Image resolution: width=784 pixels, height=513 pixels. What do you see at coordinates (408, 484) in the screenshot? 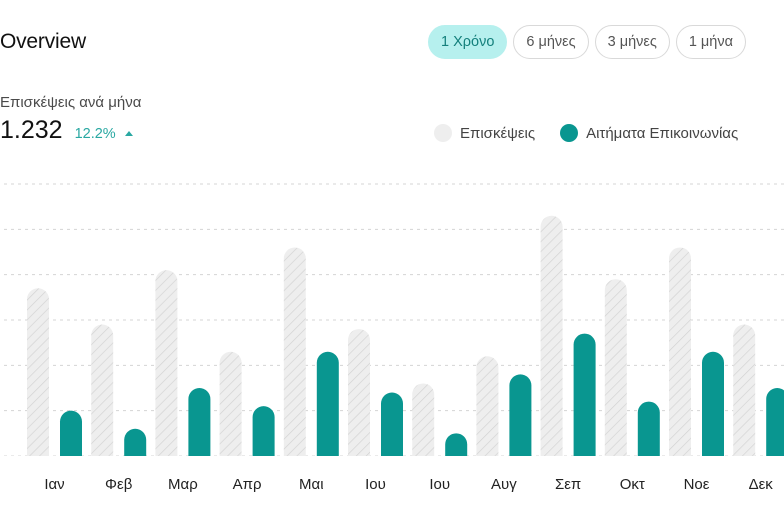
I see `x-axis-labels: Ιαν Φεβ Μαρ Απρ Μαι Ιου Ιου Αυγ Σεπ Οκτ Νοε Δεκ` at bounding box center [408, 484].